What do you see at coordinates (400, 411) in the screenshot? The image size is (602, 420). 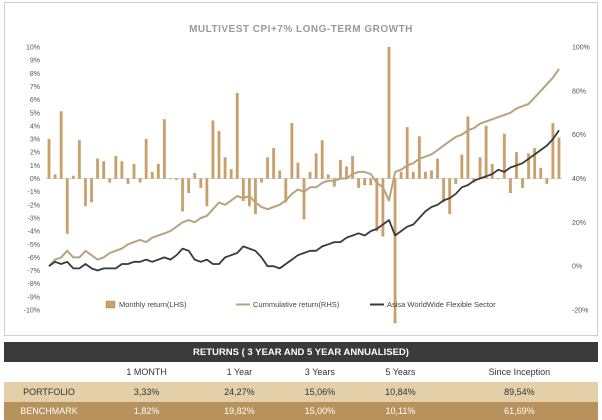 I see `benchmark-5-years: 10,11%` at bounding box center [400, 411].